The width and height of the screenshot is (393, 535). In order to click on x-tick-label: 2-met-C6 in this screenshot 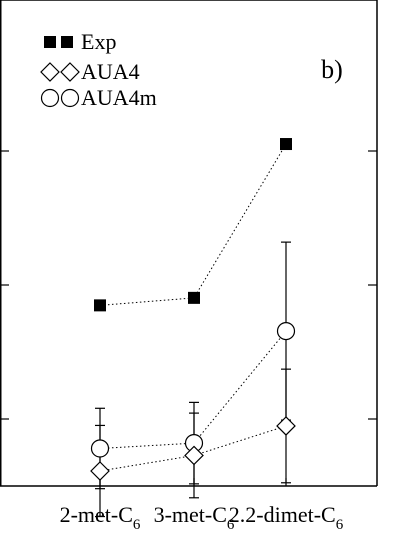, I will do `click(100, 517)`.